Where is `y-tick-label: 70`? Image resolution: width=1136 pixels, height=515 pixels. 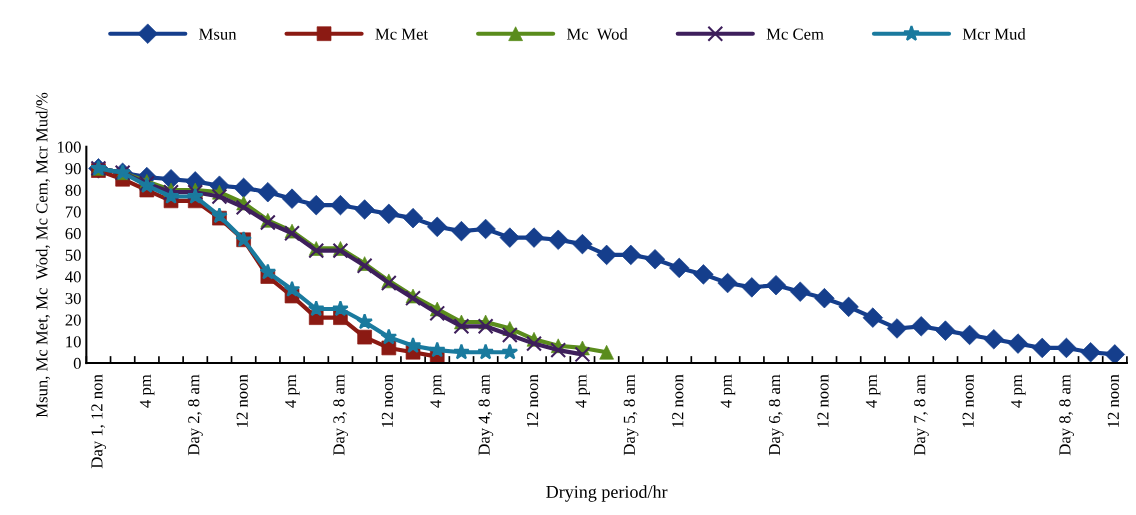 y-tick-label: 70 is located at coordinates (73, 212).